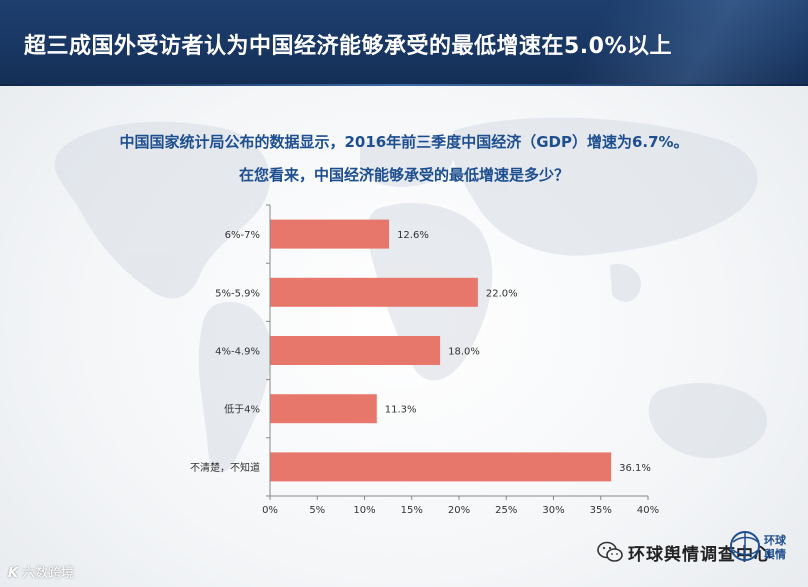 The image size is (808, 587). What do you see at coordinates (610, 551) in the screenshot?
I see `wechat-icon` at bounding box center [610, 551].